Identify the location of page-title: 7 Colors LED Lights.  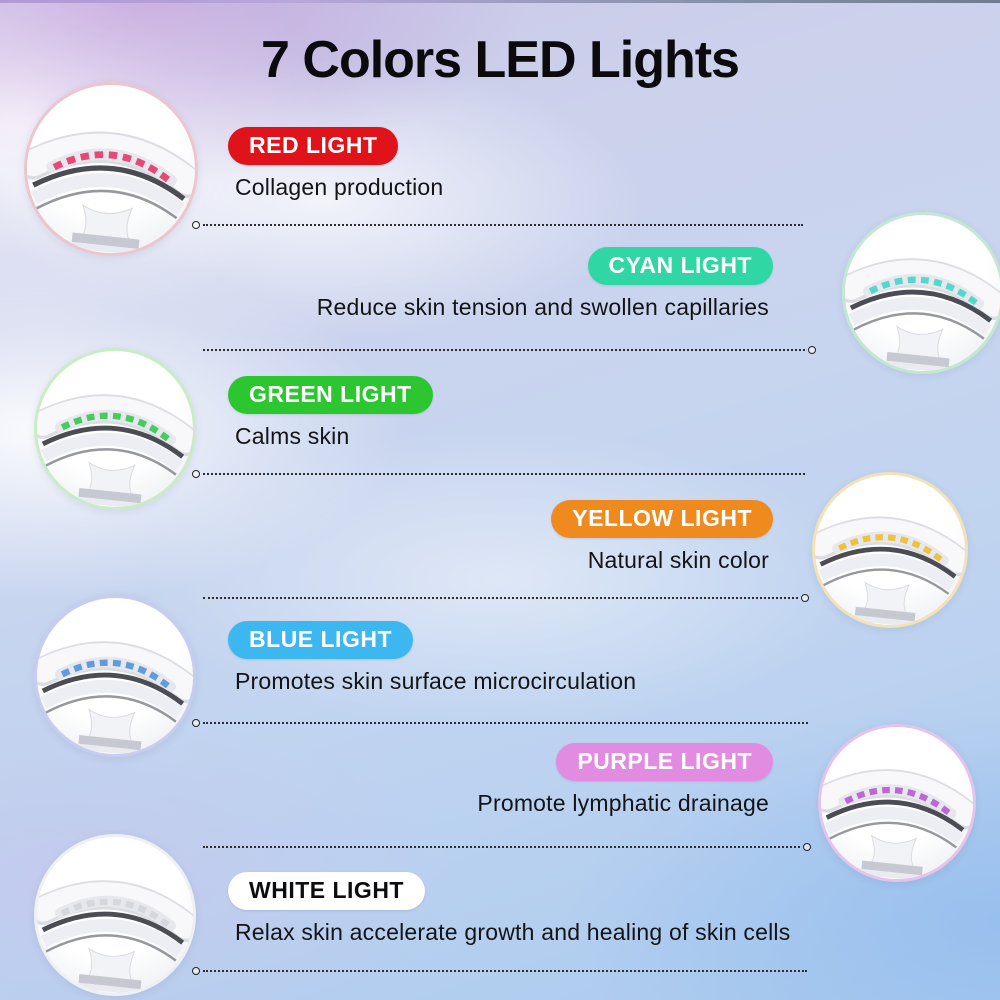
(500, 60).